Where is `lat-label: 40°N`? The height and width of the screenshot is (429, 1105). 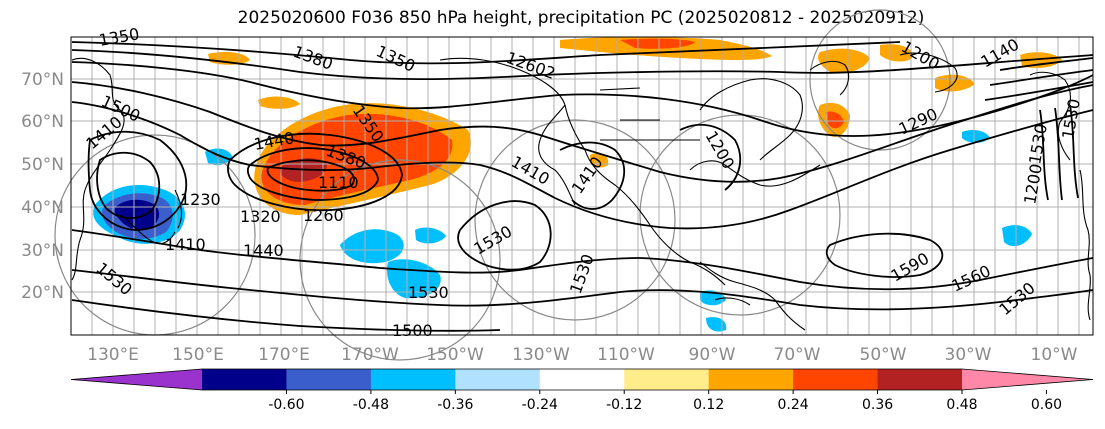
lat-label: 40°N is located at coordinates (42, 208).